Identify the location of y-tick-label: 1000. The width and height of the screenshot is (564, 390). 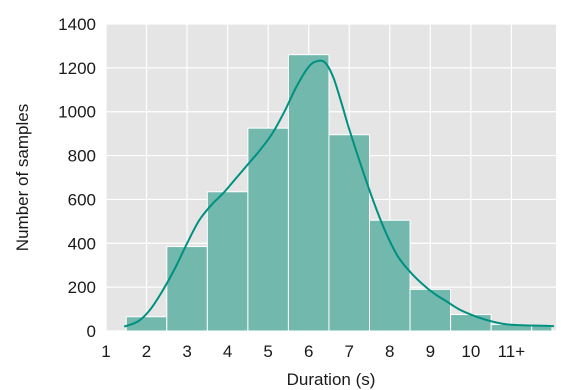
(77, 112).